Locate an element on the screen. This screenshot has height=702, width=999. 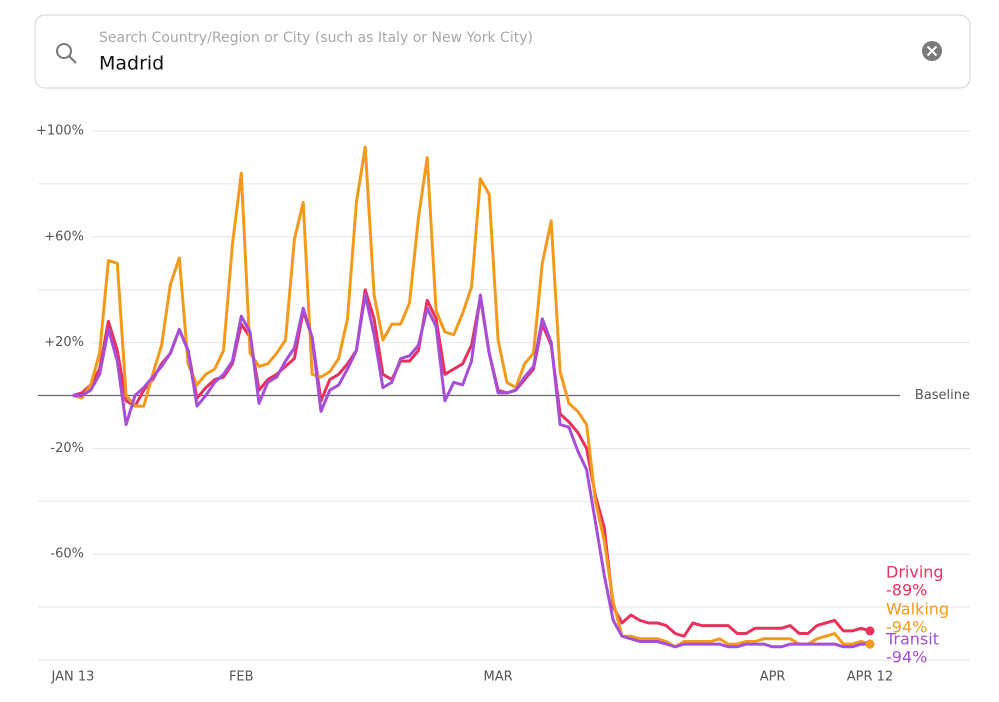
x-tick-label: JAN 13 is located at coordinates (73, 677).